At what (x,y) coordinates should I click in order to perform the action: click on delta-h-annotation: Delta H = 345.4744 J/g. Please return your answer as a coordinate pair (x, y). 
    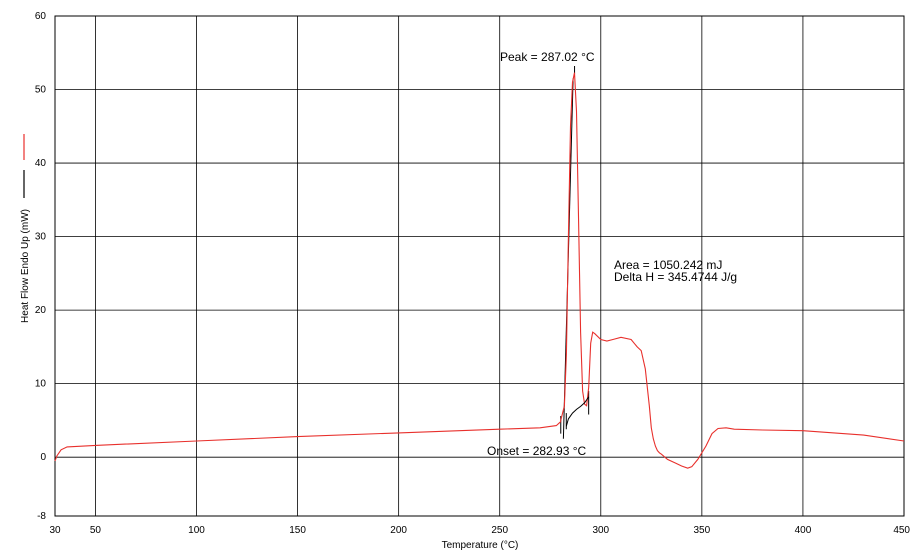
    Looking at the image, I should click on (675, 277).